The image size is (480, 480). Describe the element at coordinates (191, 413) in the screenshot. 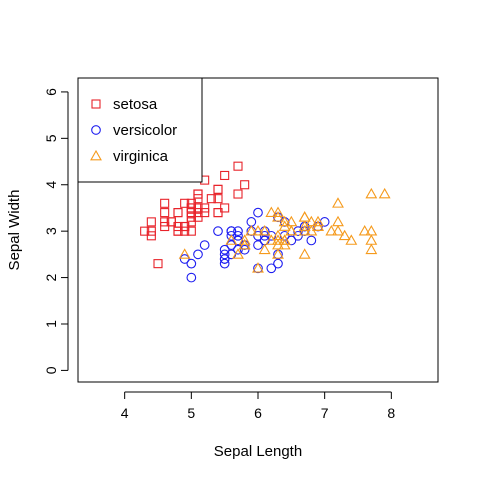

I see `x-tick-label: 5` at that location.